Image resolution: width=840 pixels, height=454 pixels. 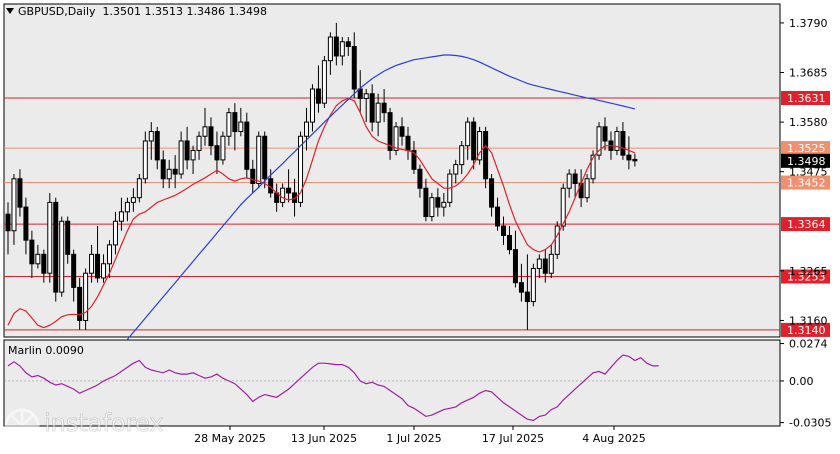 What do you see at coordinates (46, 350) in the screenshot?
I see `oscillator-title: Marlin 0.0090` at bounding box center [46, 350].